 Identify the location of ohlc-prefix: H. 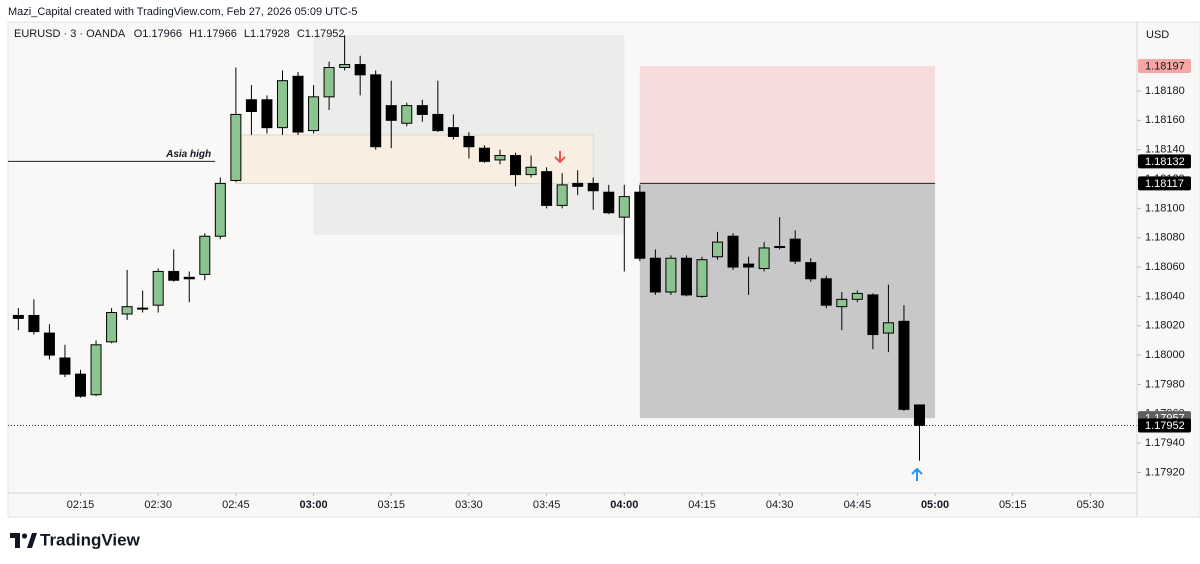
(193, 34).